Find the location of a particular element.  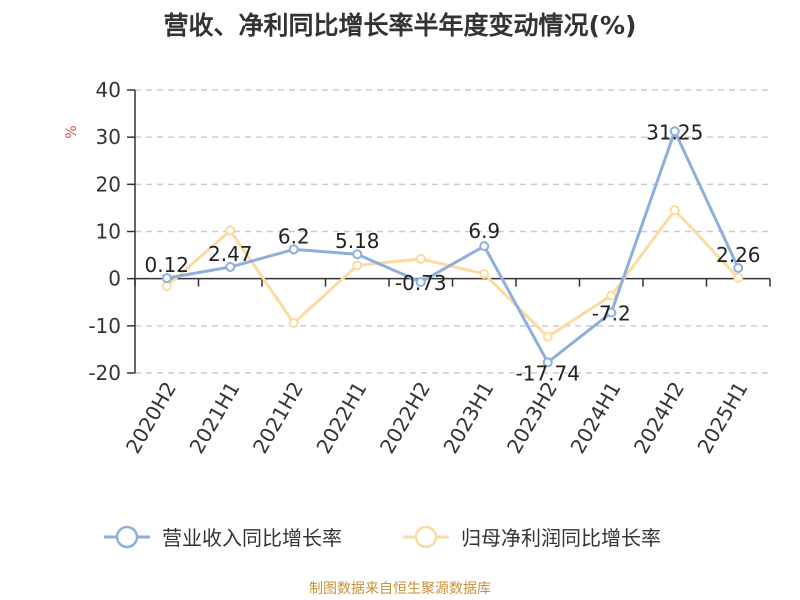

x-tick-label: 2024H2 is located at coordinates (659, 418).